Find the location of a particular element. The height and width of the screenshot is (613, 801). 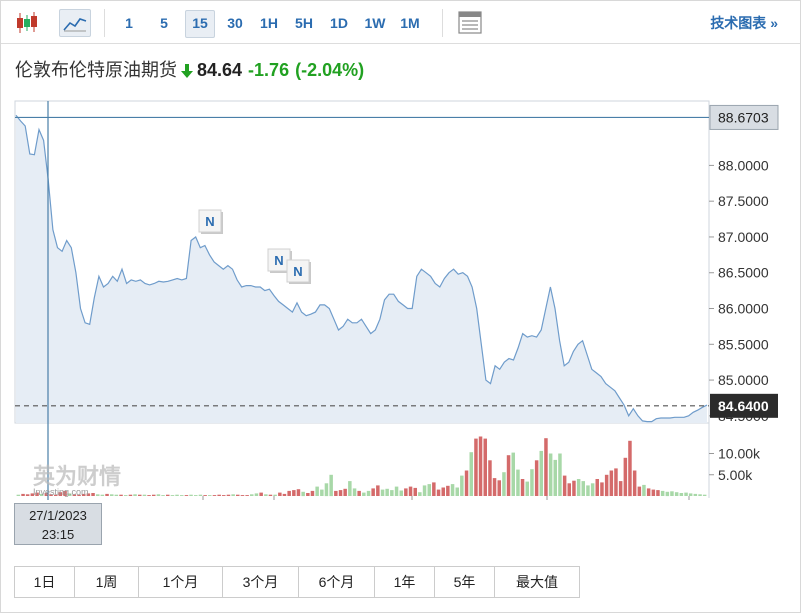

technical-chart-link: 技术图表 » is located at coordinates (744, 23).